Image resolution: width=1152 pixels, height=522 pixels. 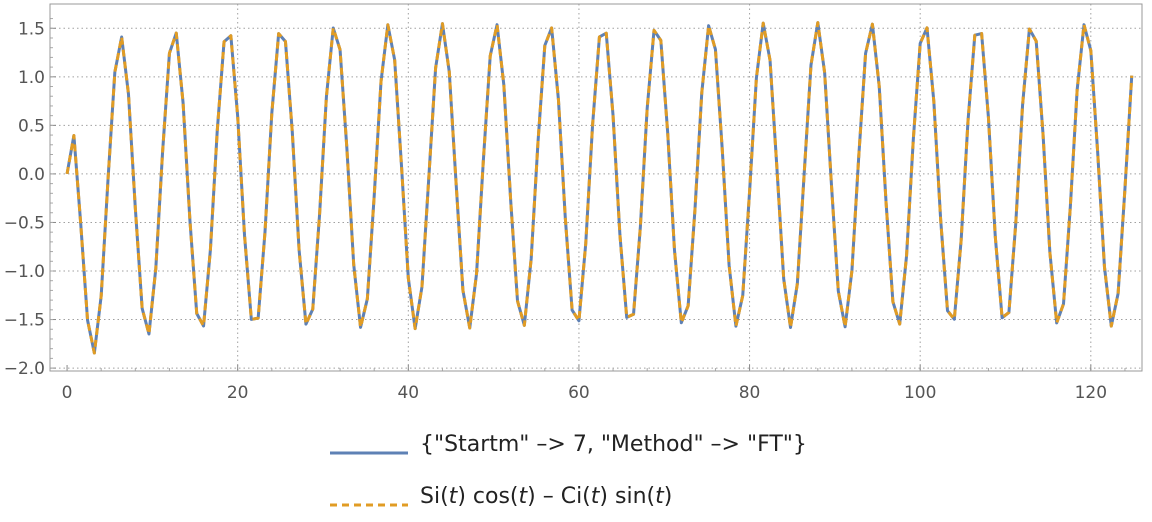 What do you see at coordinates (1091, 391) in the screenshot?
I see `x-tick-label: 120` at bounding box center [1091, 391].